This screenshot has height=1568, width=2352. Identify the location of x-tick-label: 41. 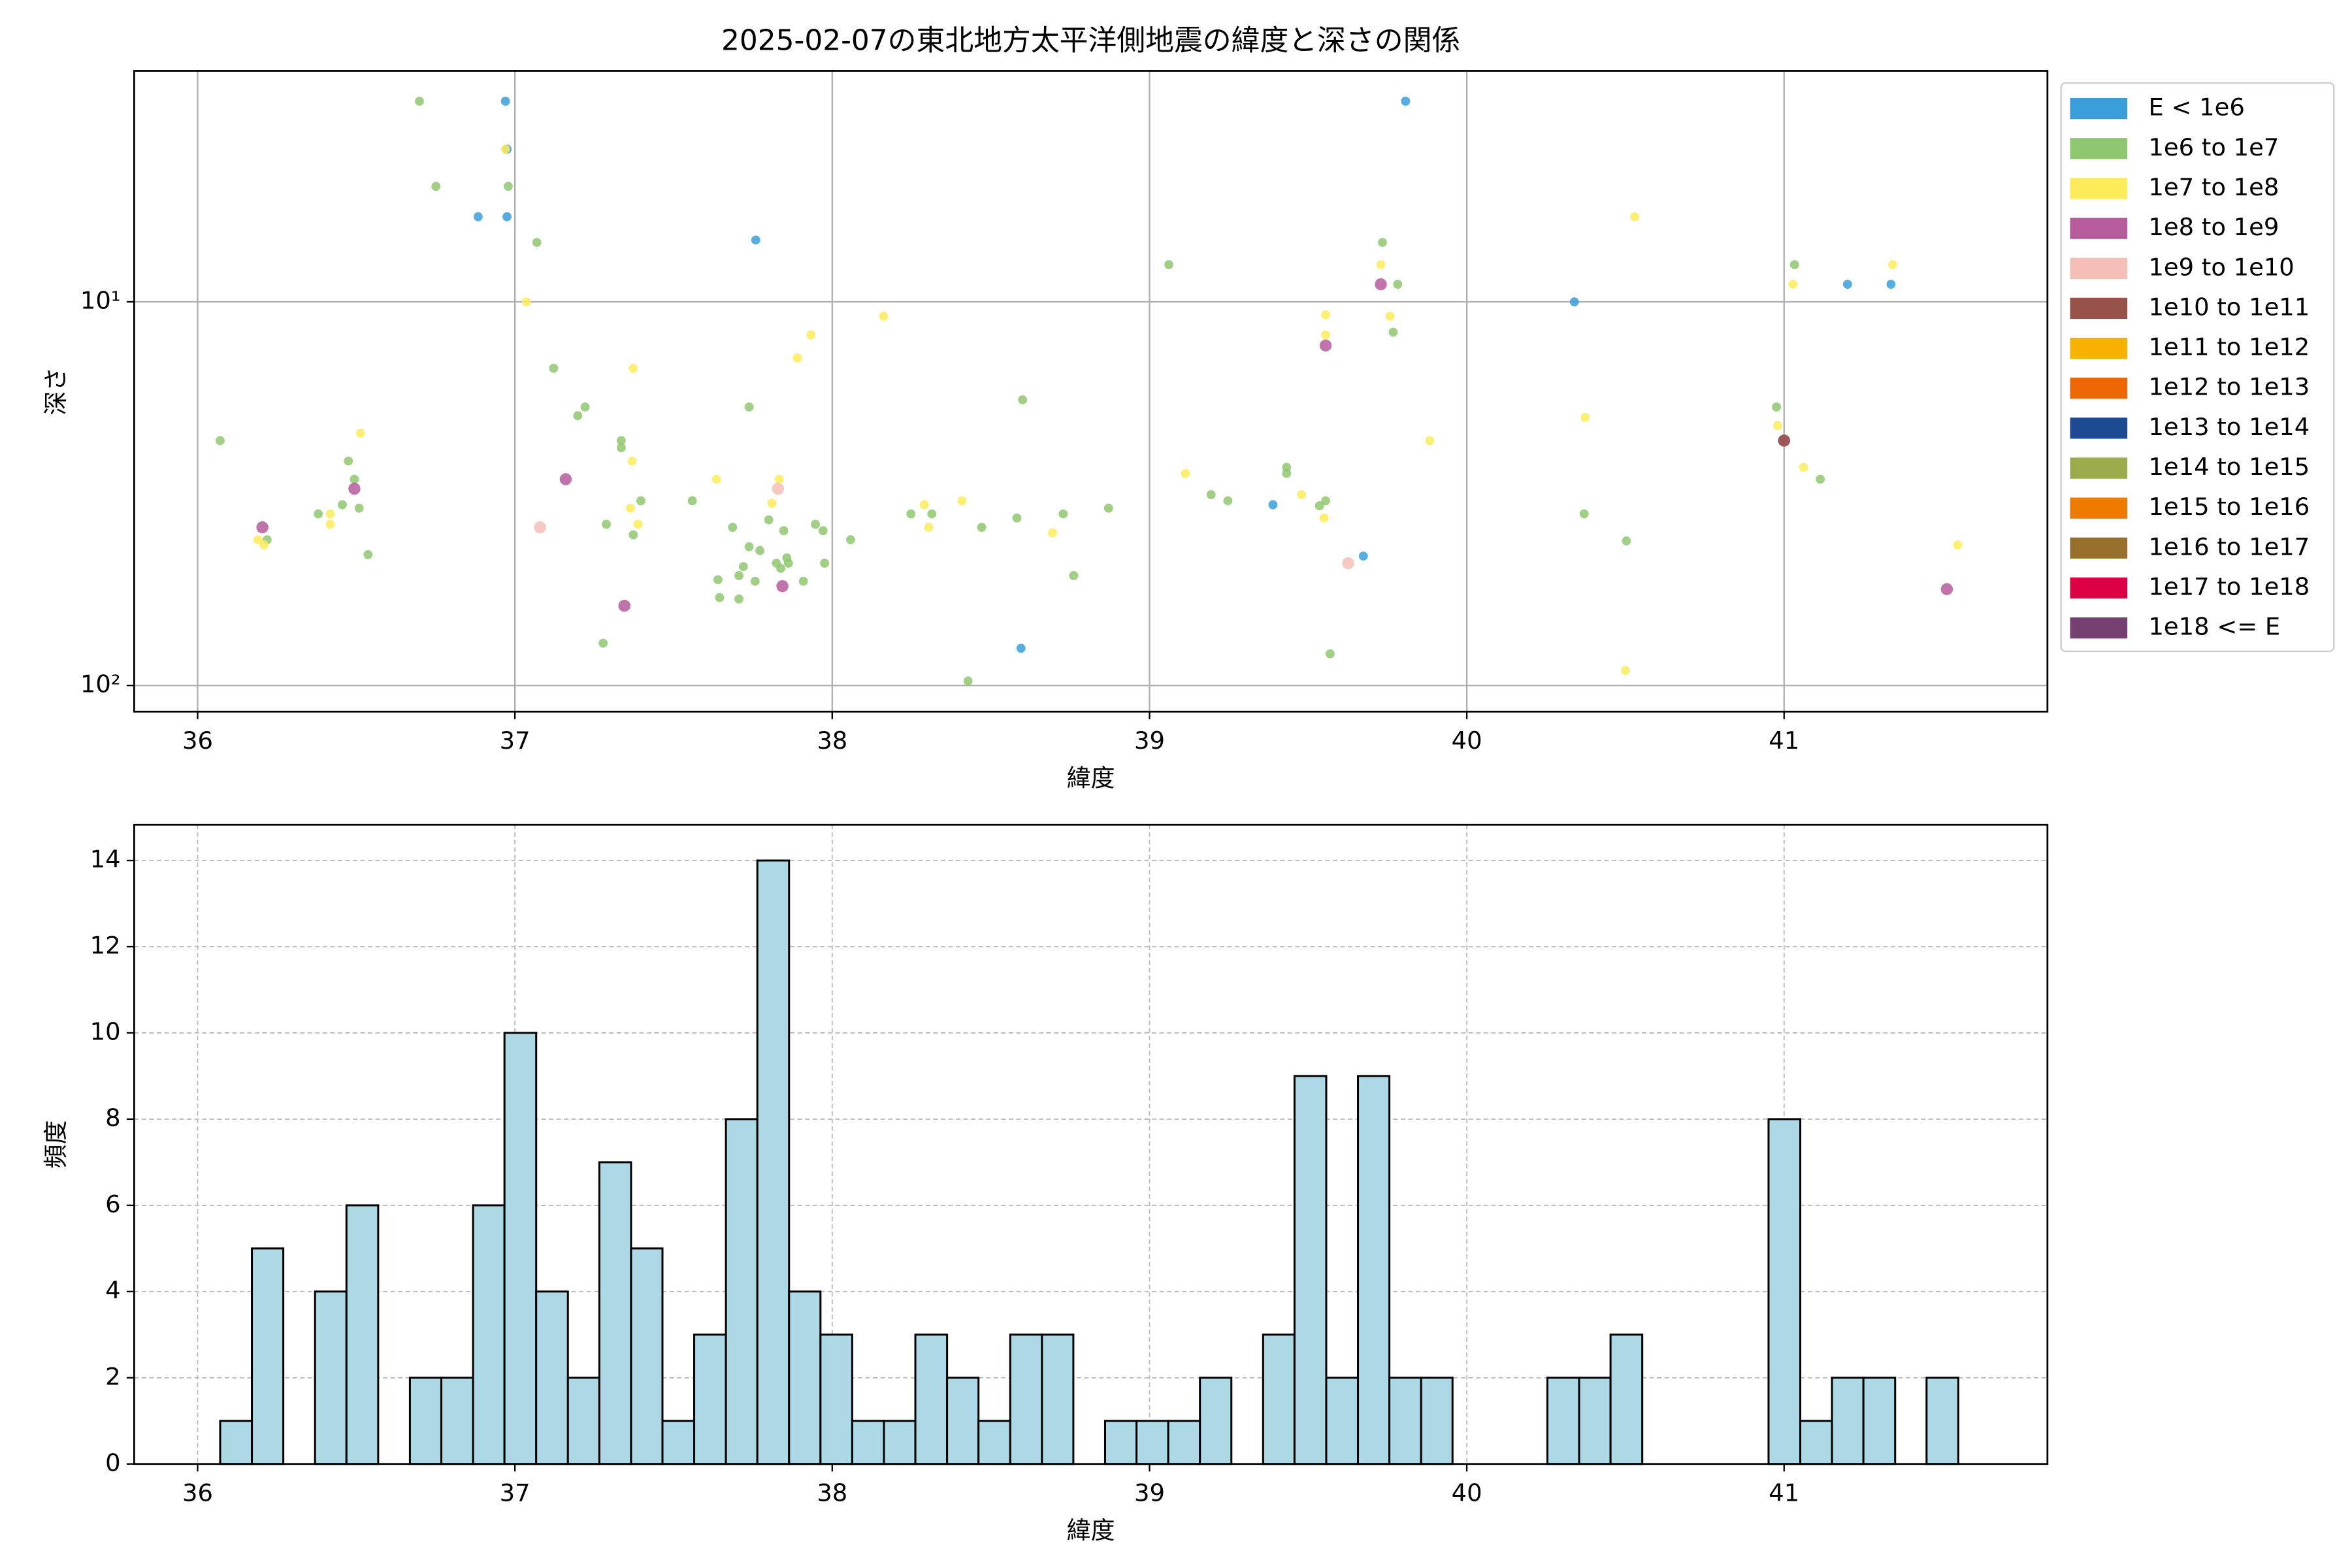
(1784, 741).